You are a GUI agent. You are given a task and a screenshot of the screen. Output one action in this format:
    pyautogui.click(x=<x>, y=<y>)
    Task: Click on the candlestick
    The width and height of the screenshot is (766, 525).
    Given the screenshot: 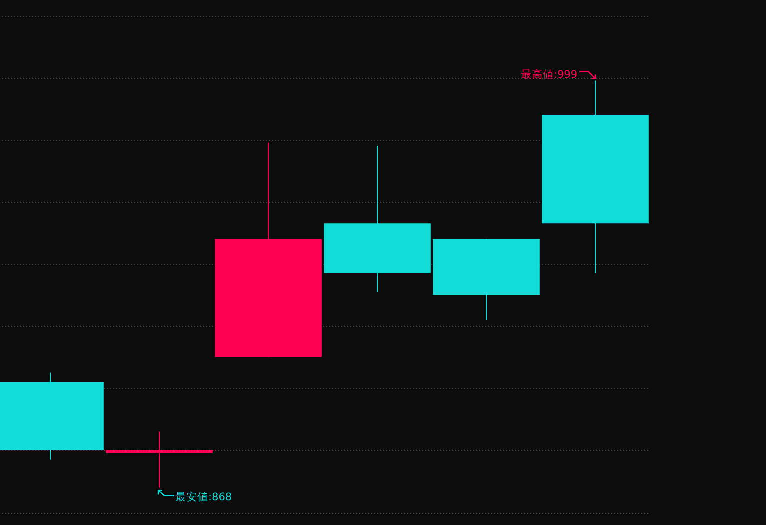 What is the action you would take?
    pyautogui.click(x=159, y=459)
    